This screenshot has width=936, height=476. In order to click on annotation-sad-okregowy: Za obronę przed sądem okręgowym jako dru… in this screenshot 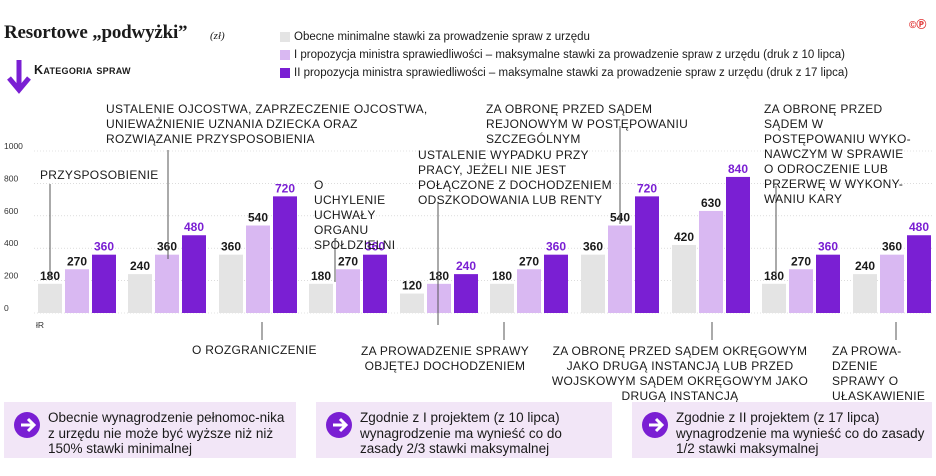, I will do `click(680, 373)`.